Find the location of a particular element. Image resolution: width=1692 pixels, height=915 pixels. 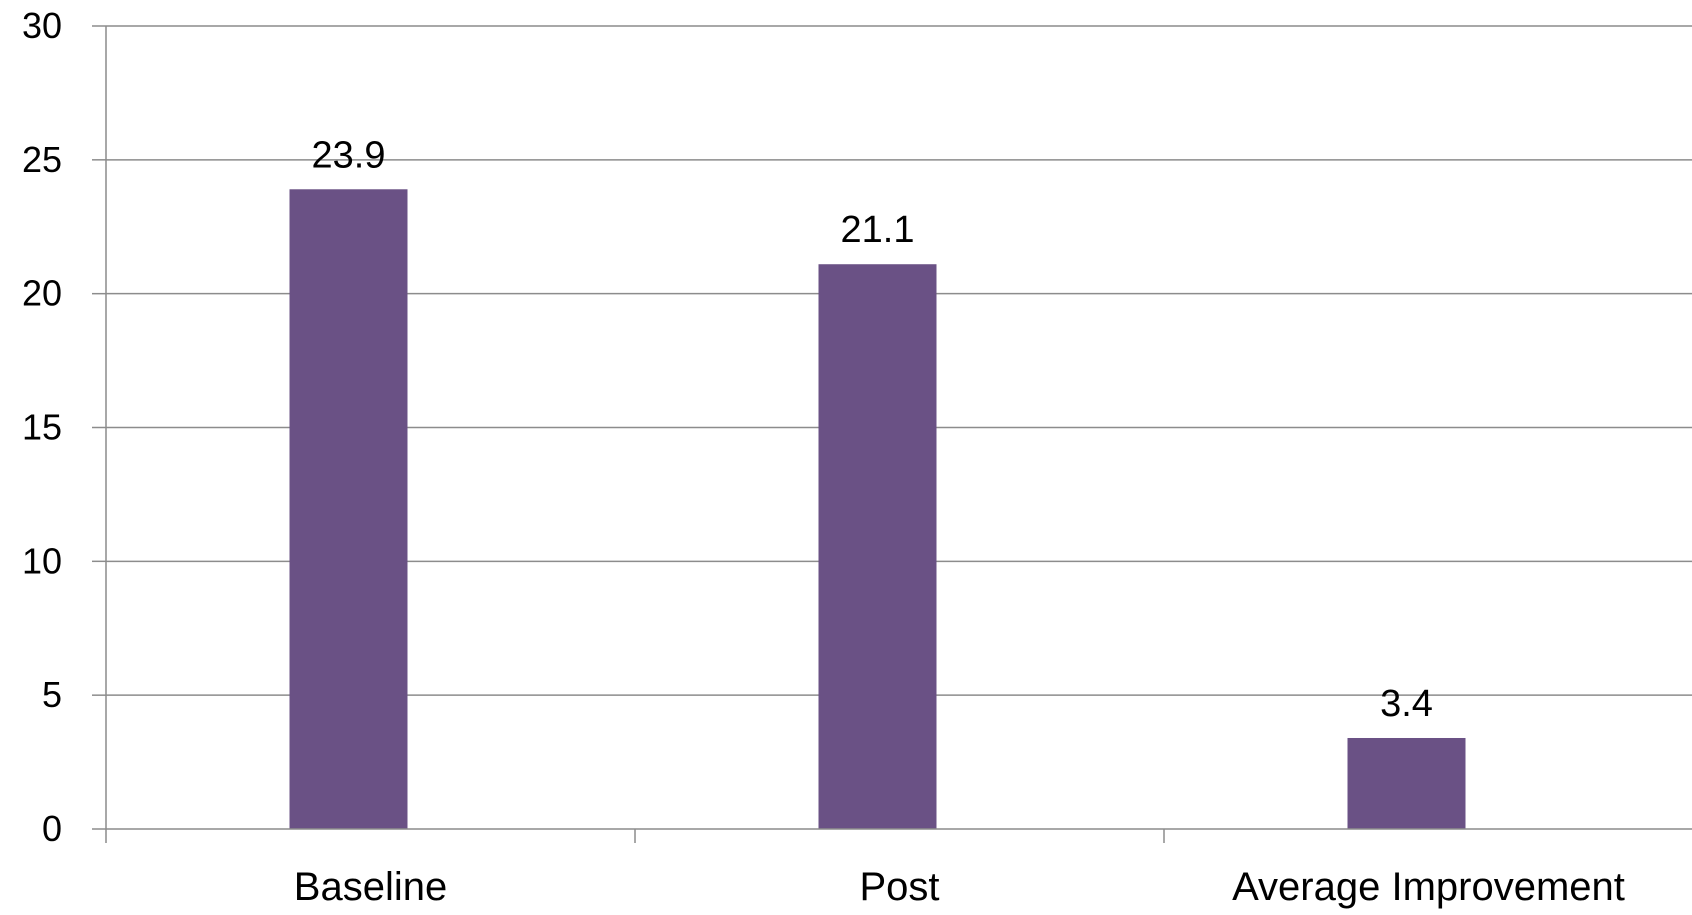

x-axis-category-labels: Baseline Post Average Improvement is located at coordinates (959, 887).